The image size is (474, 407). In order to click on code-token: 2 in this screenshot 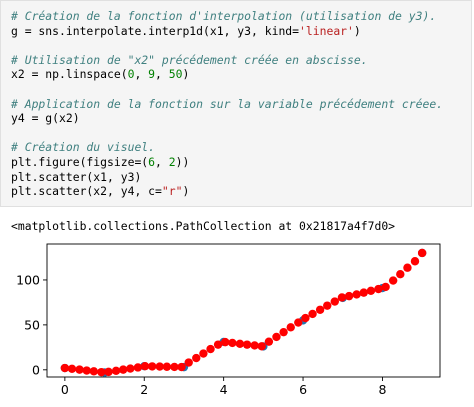, I will do `click(172, 161)`.